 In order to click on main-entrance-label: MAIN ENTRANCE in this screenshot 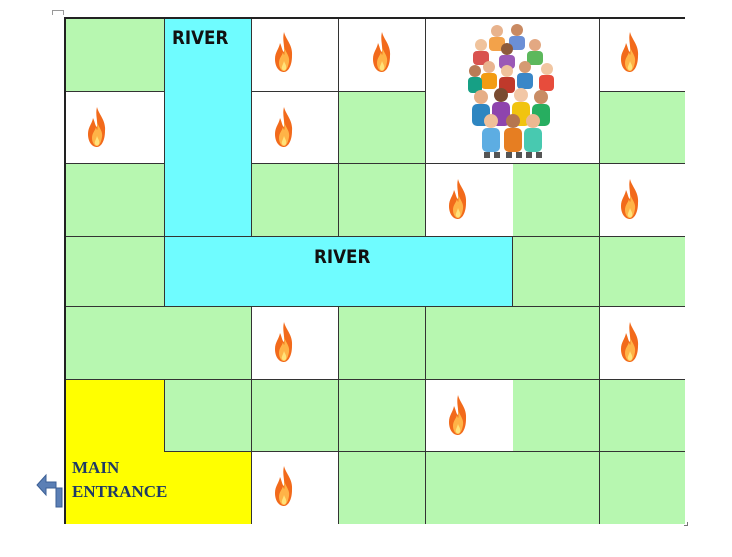, I will do `click(119, 480)`.